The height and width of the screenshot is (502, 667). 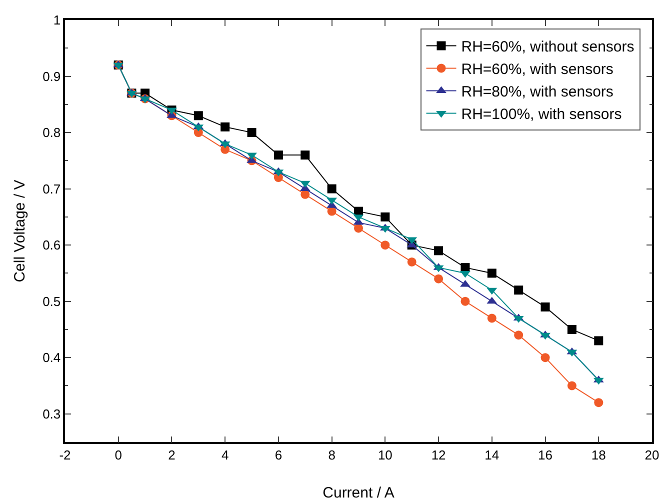 What do you see at coordinates (385, 454) in the screenshot?
I see `x-tick-label: 10` at bounding box center [385, 454].